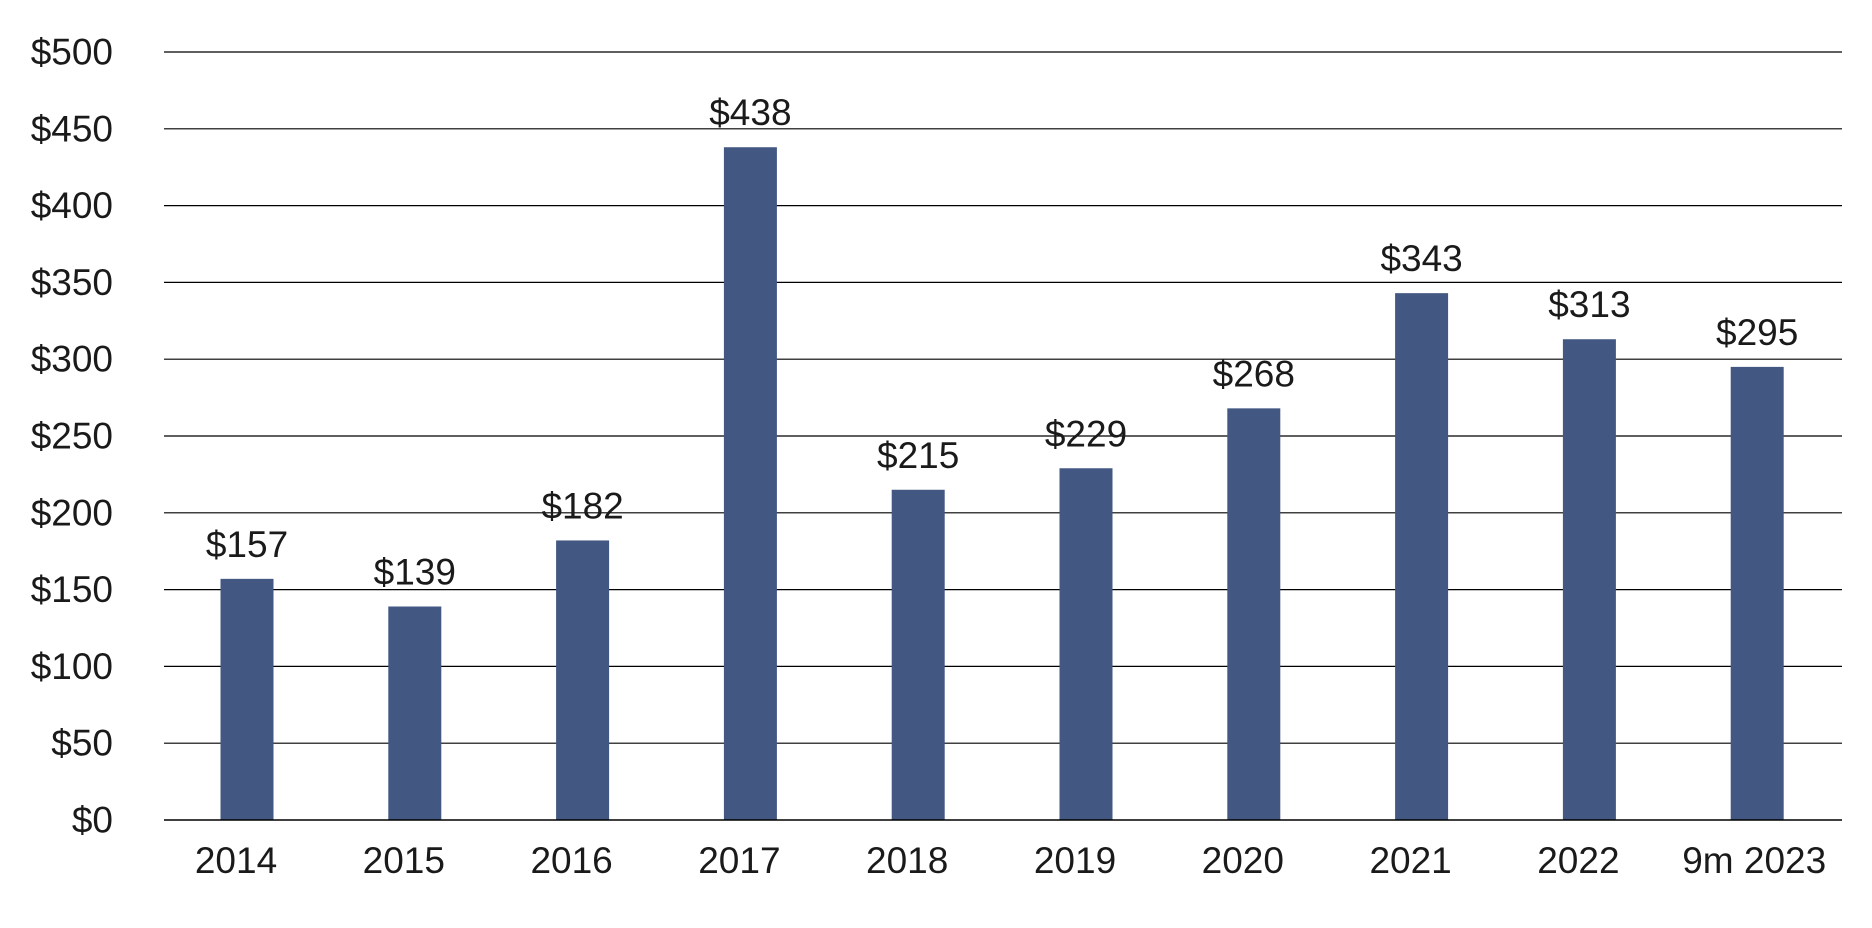  What do you see at coordinates (571, 860) in the screenshot?
I see `x-tick-label: 2016` at bounding box center [571, 860].